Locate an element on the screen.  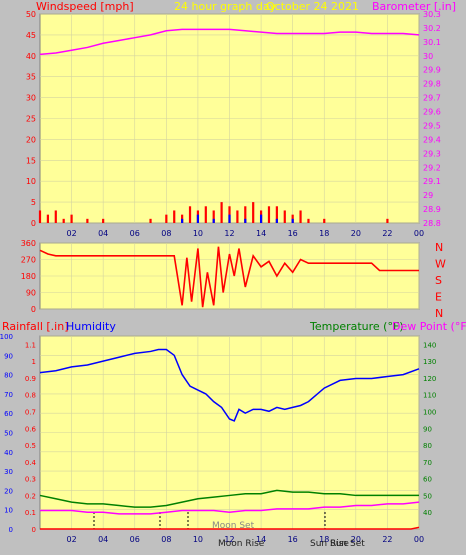
y-tick-label: 180 is located at coordinates (28, 276).